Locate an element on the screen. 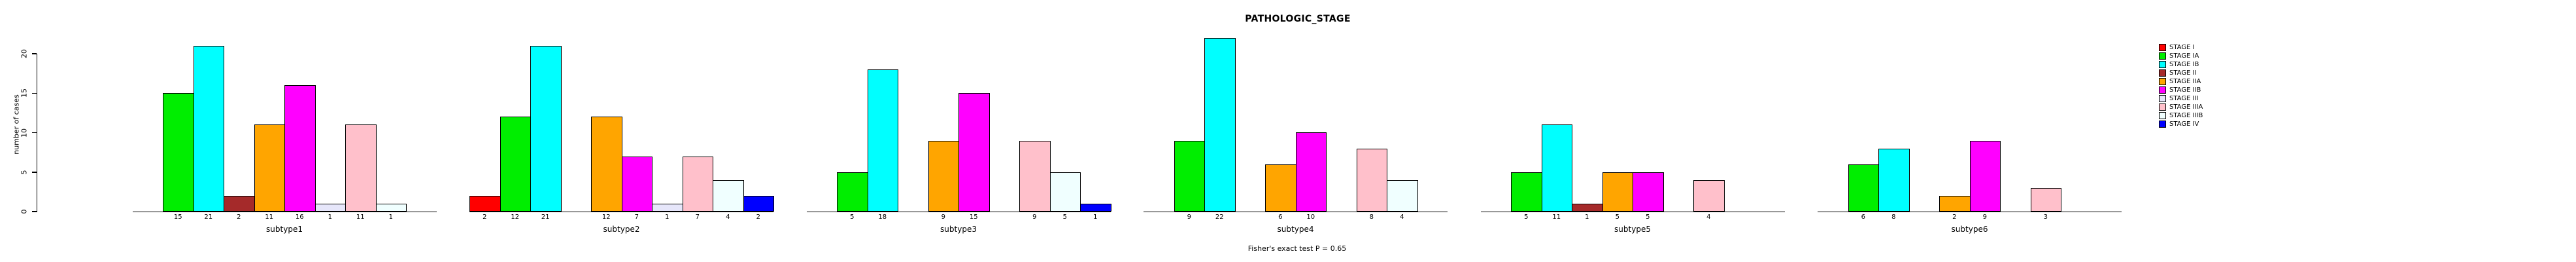 The image size is (2576, 262). legend-swatch-stage-i is located at coordinates (2162, 48).